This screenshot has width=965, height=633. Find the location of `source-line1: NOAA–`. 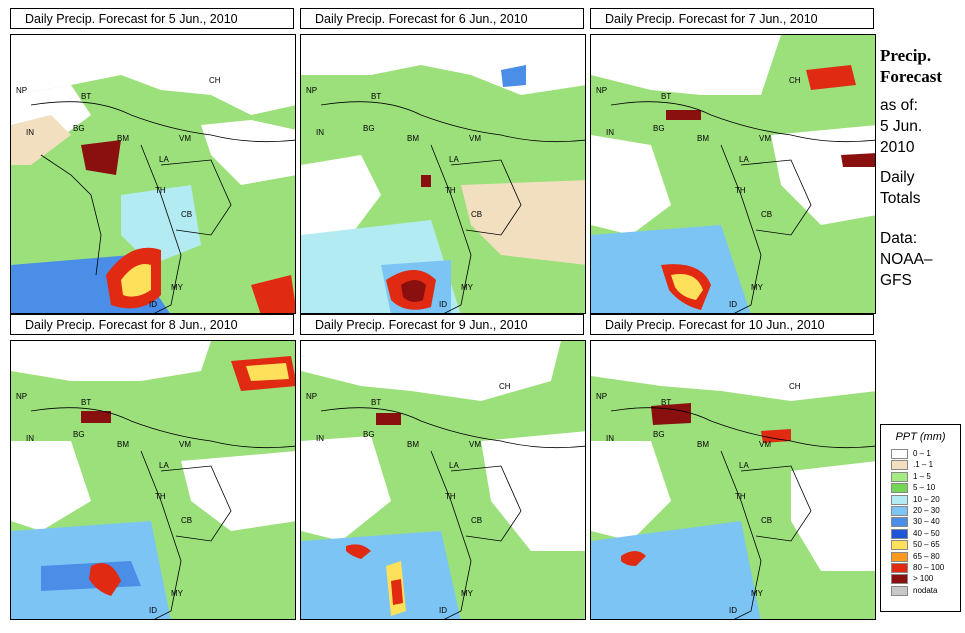

source-line1: NOAA– is located at coordinates (906, 259).